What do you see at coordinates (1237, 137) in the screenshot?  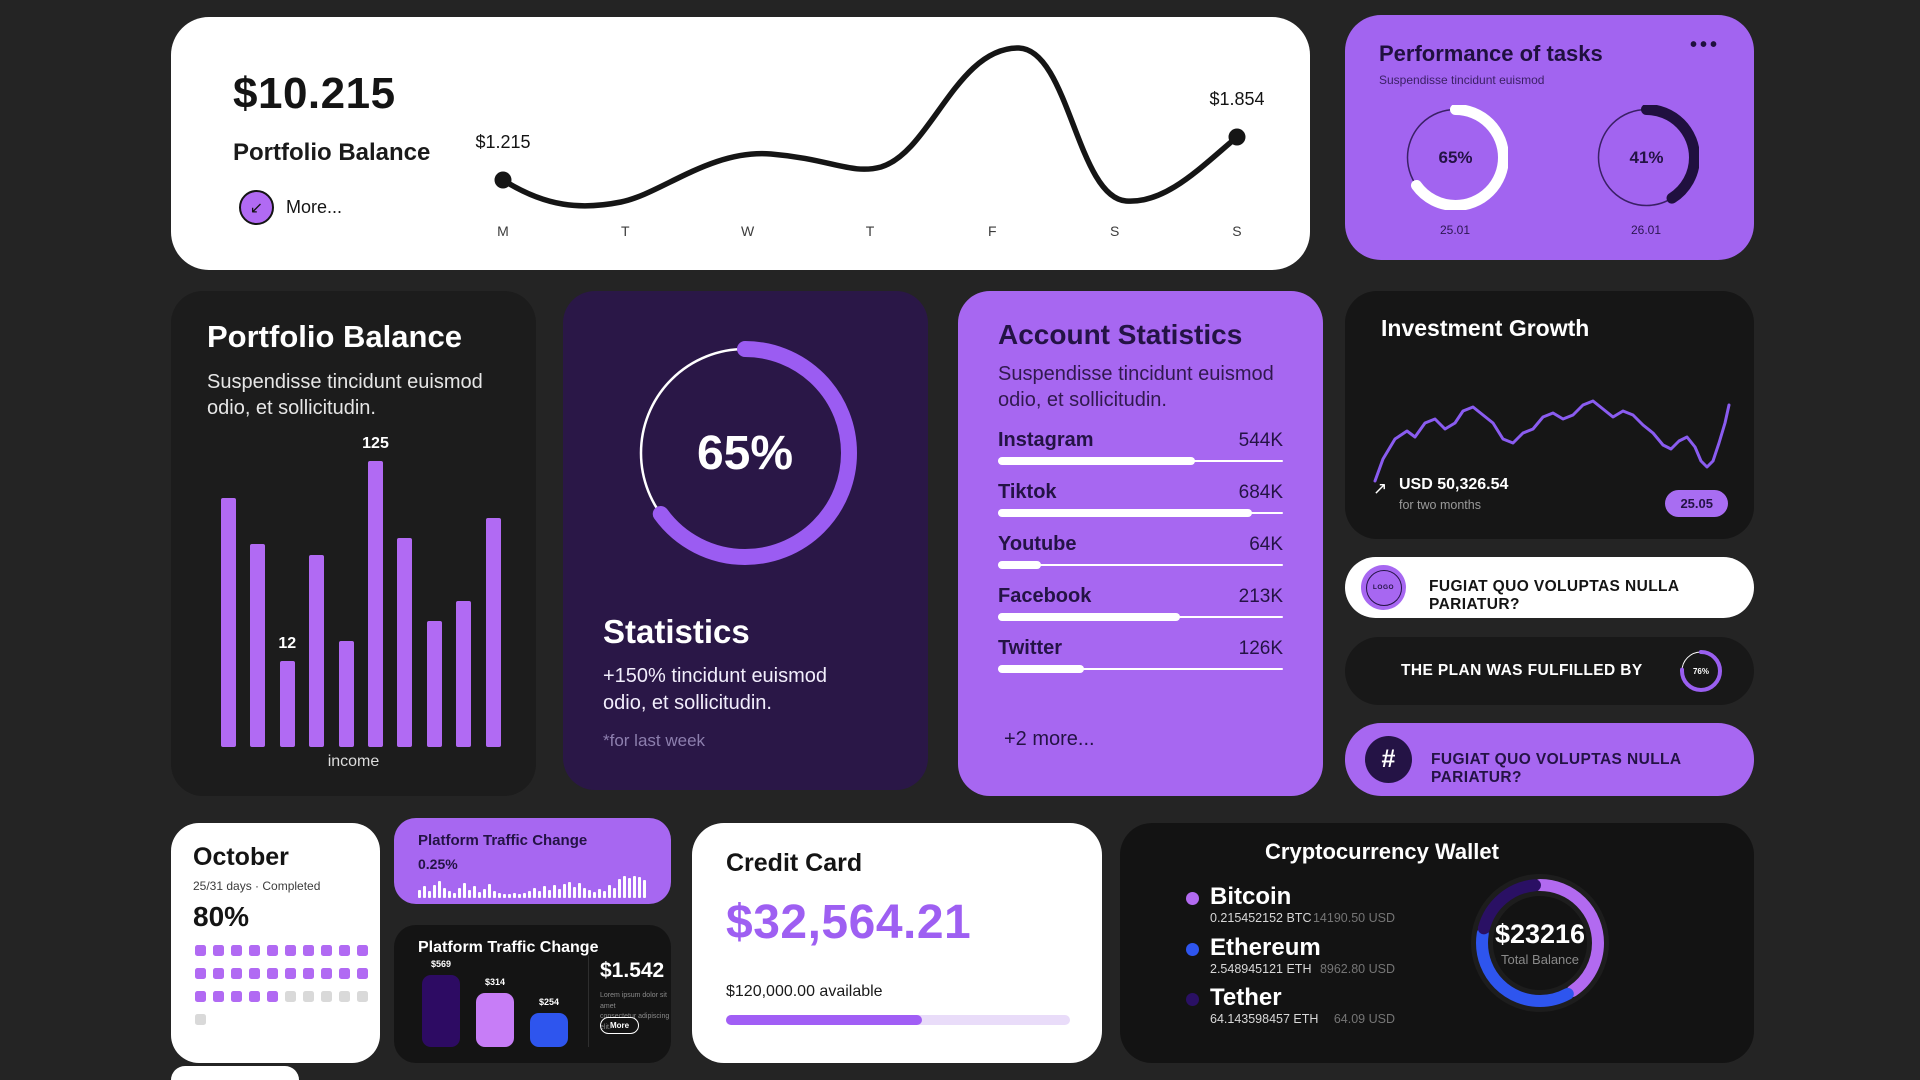 I see `line-end-dot` at bounding box center [1237, 137].